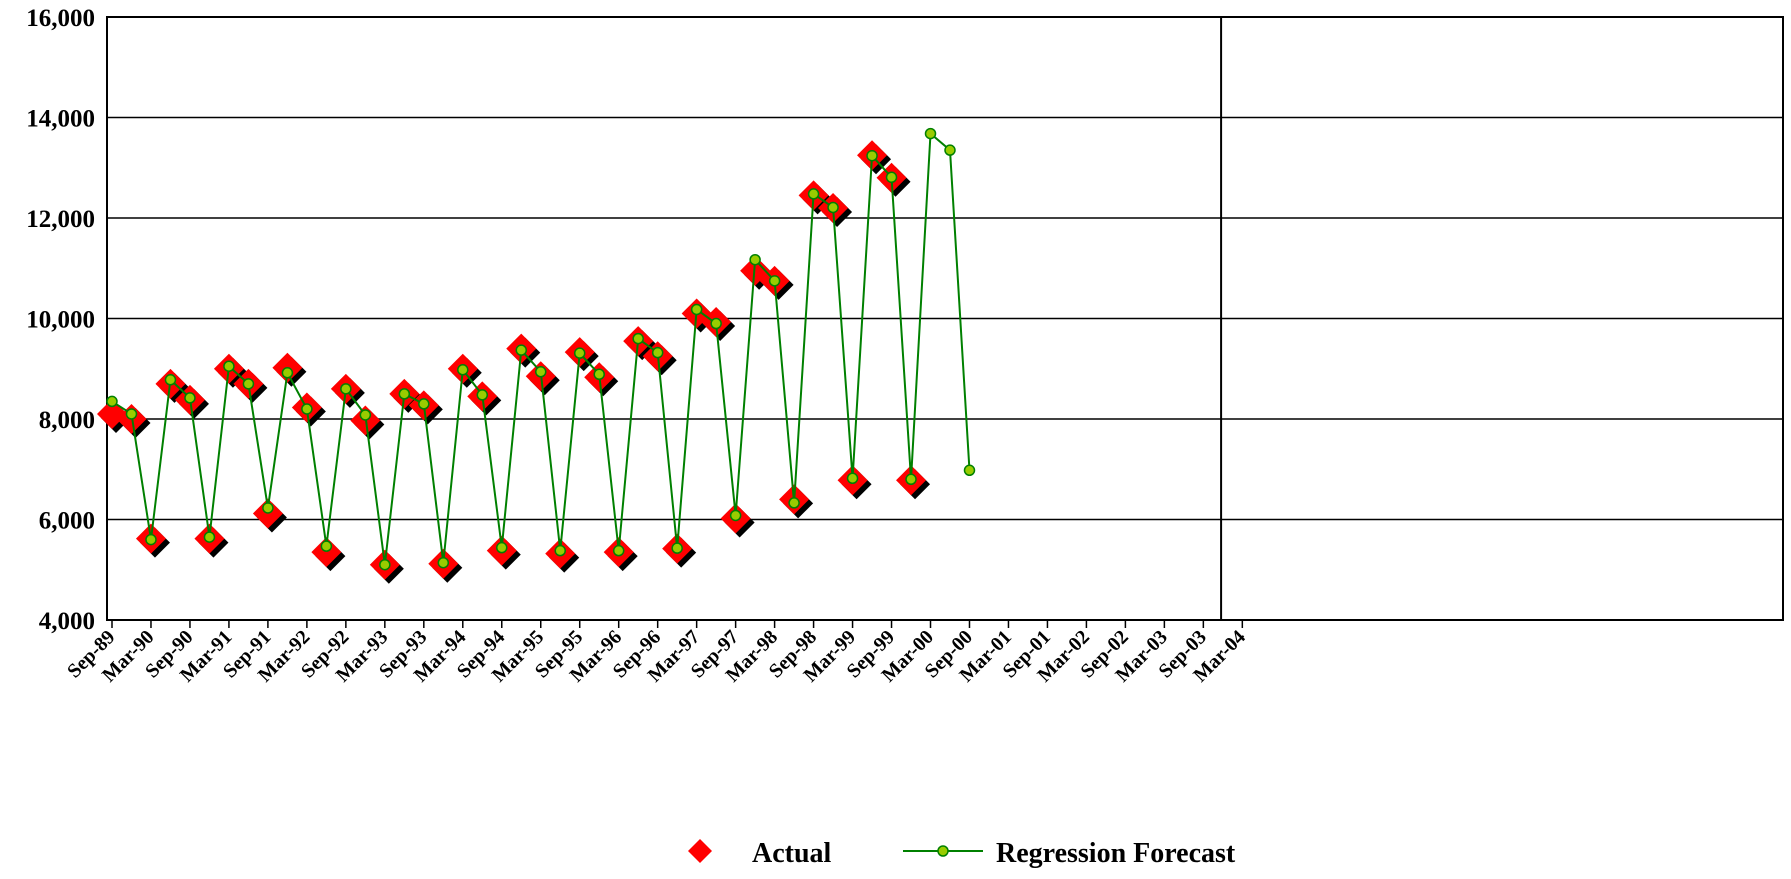 Image resolution: width=1791 pixels, height=879 pixels. I want to click on y-tick-label: 6,000, so click(67, 521).